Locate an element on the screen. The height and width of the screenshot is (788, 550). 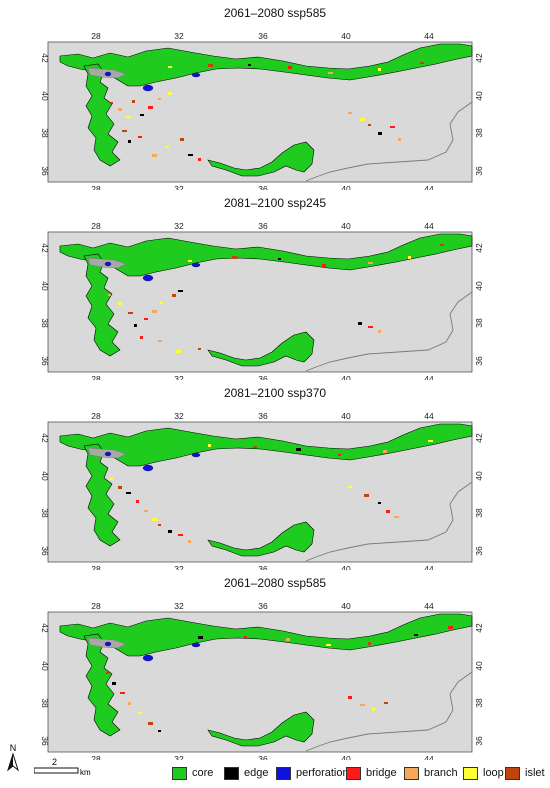
legend-label: branch is located at coordinates (441, 773).